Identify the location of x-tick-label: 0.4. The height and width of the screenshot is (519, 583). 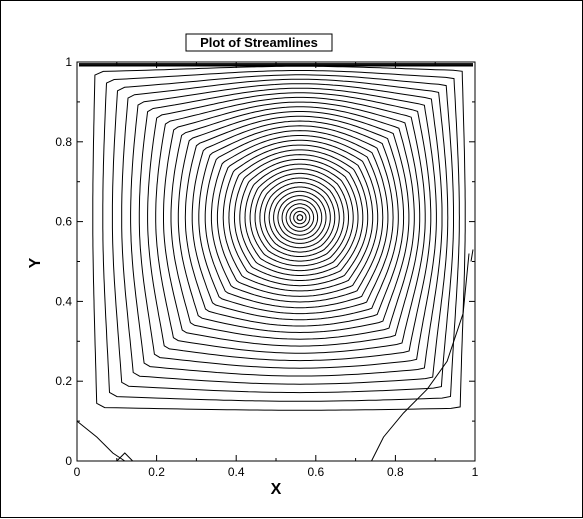
(236, 472).